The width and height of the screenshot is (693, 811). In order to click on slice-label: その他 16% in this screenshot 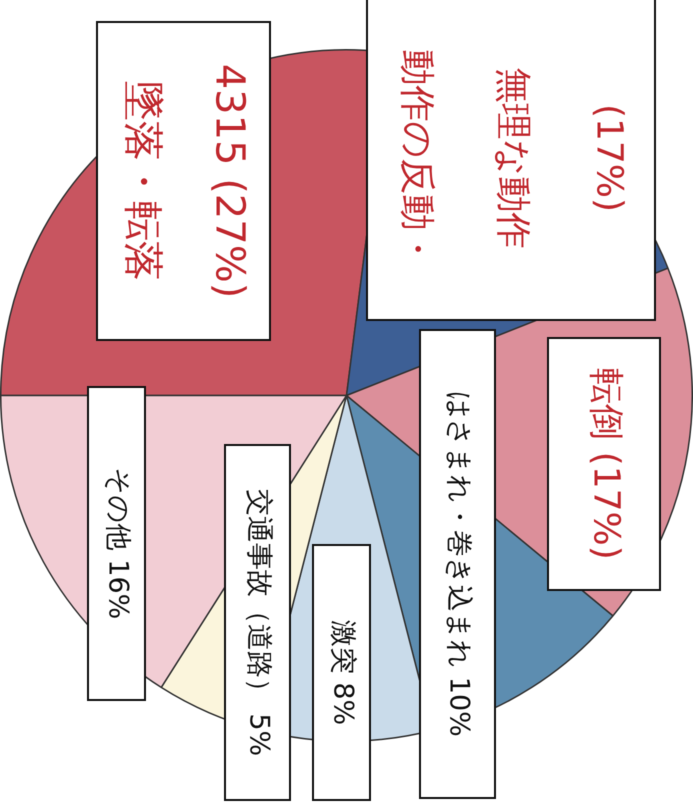, I will do `click(118, 544)`.